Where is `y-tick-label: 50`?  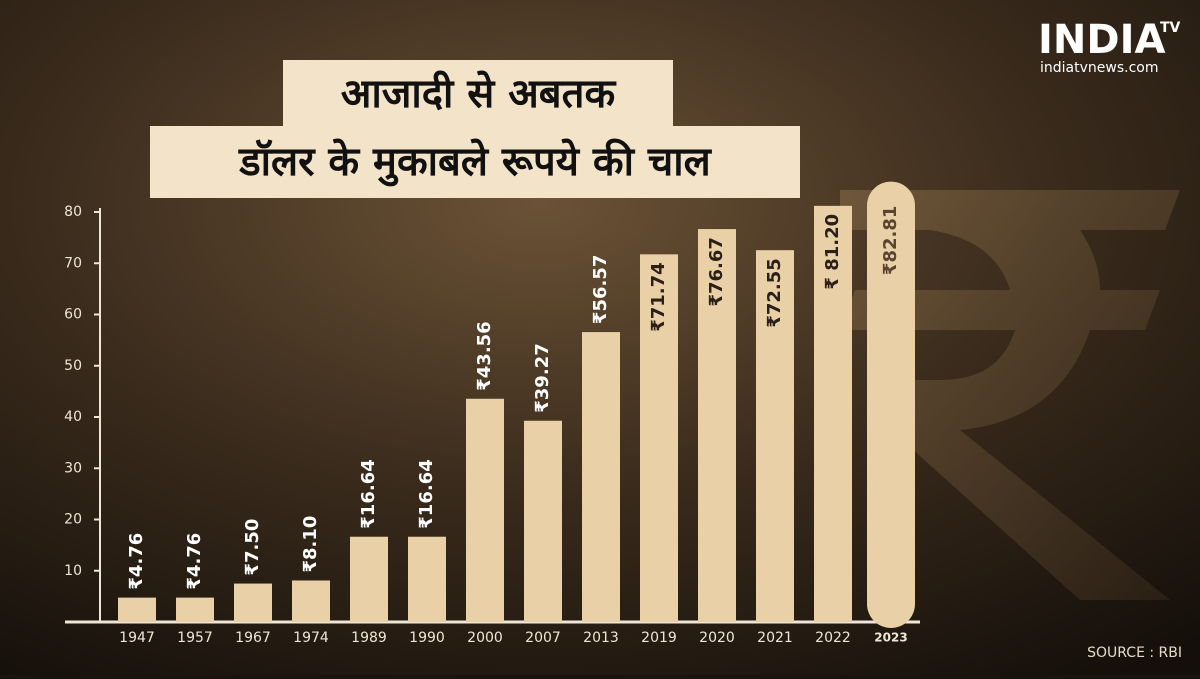 y-tick-label: 50 is located at coordinates (73, 366).